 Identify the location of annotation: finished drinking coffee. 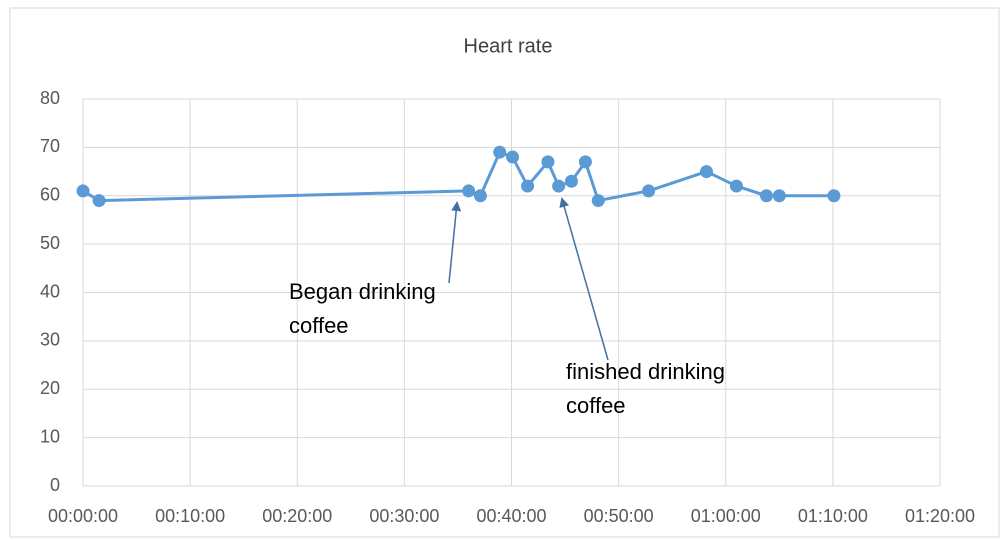
(645, 388).